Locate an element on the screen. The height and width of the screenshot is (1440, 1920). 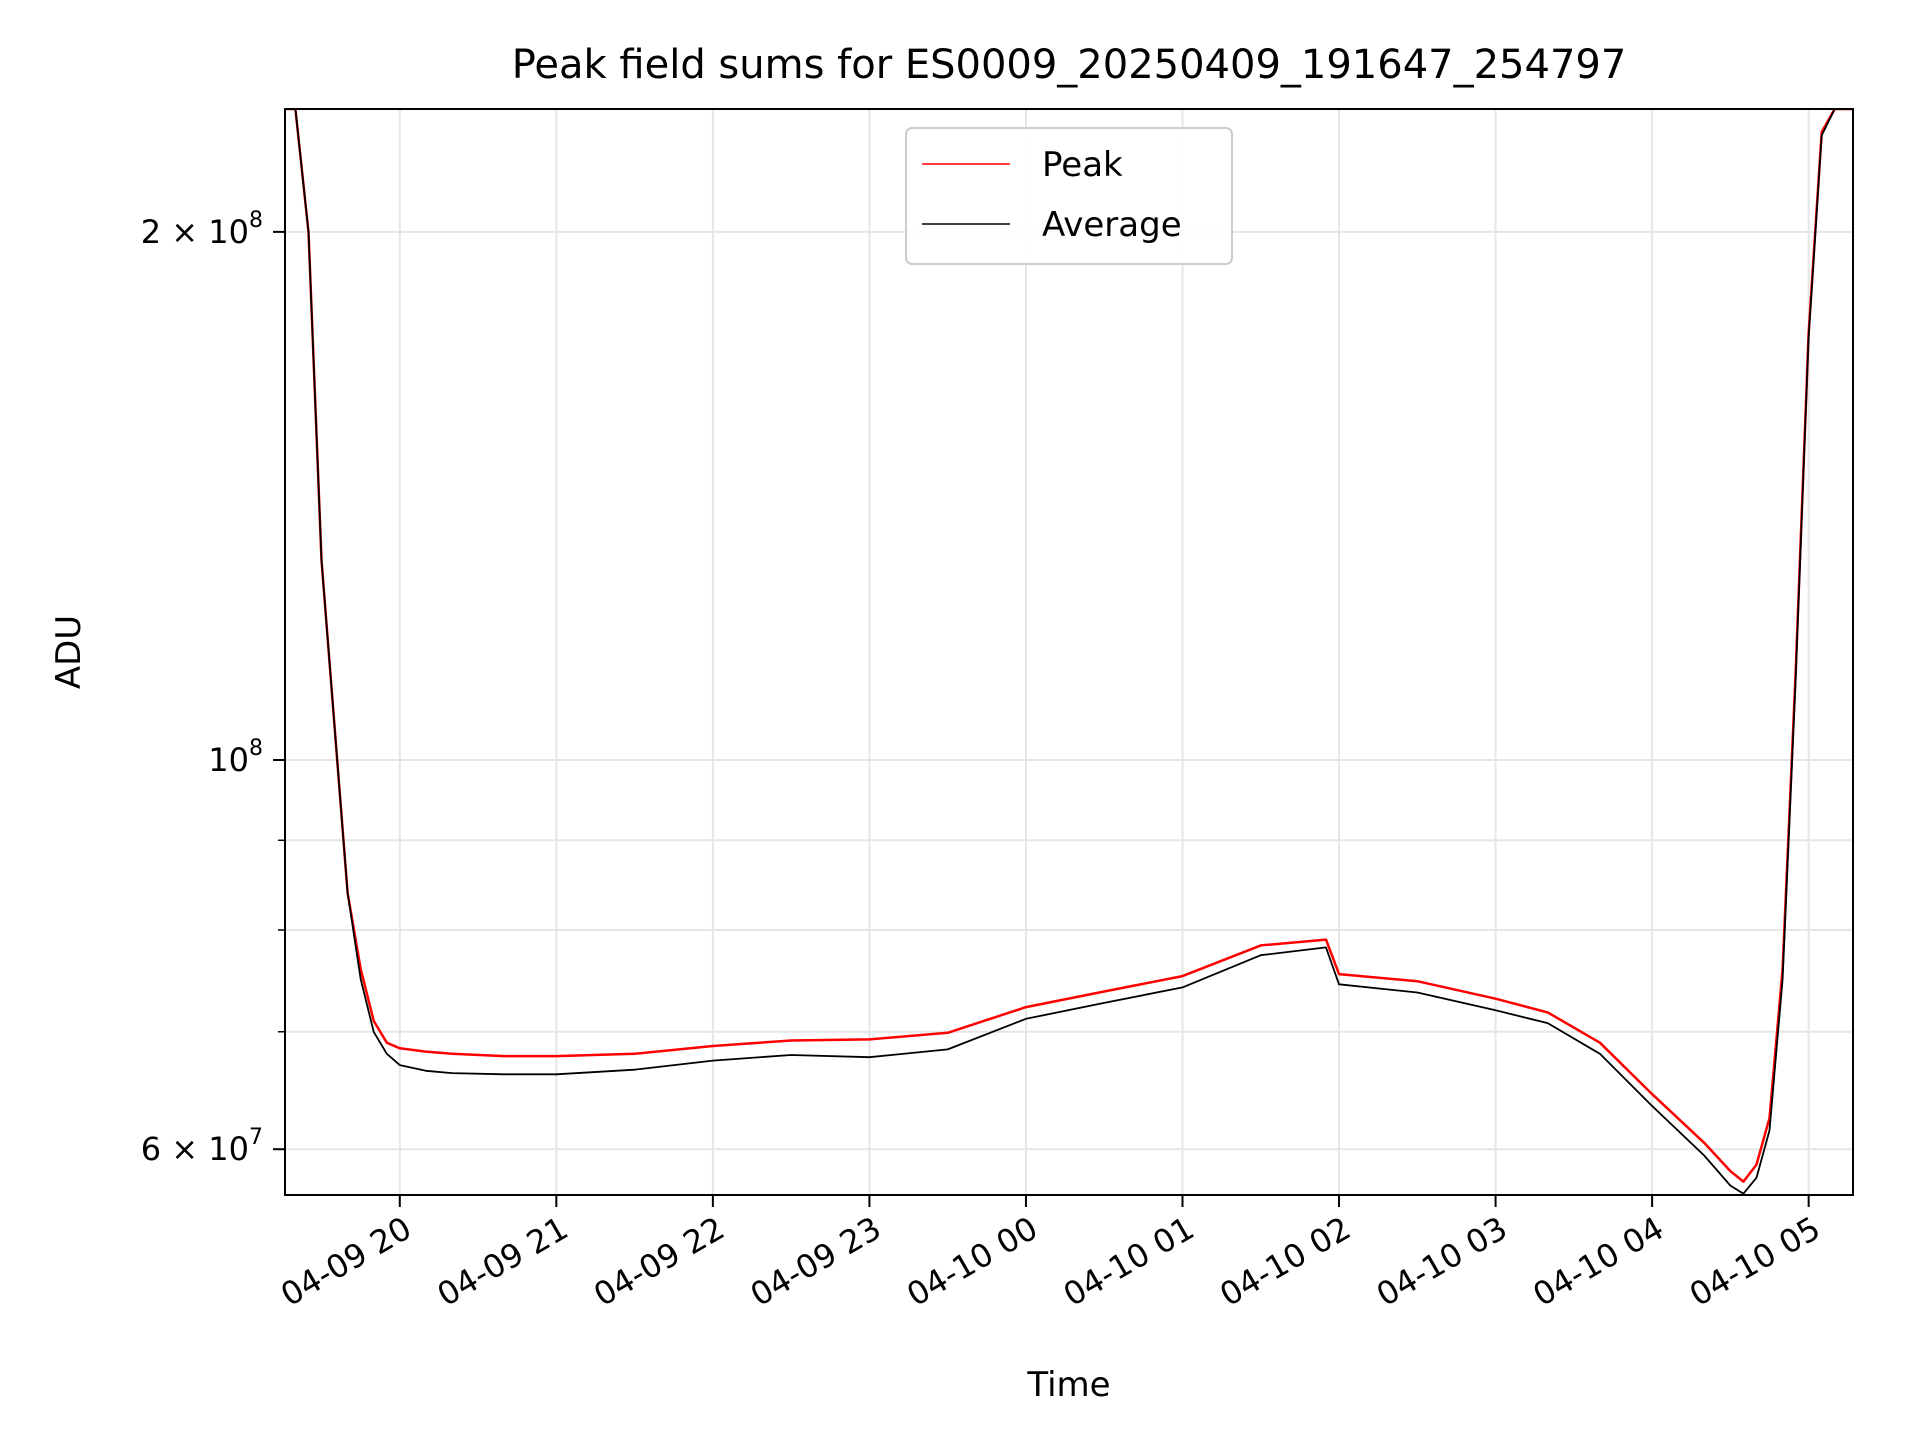
legend-box is located at coordinates (1069, 196).